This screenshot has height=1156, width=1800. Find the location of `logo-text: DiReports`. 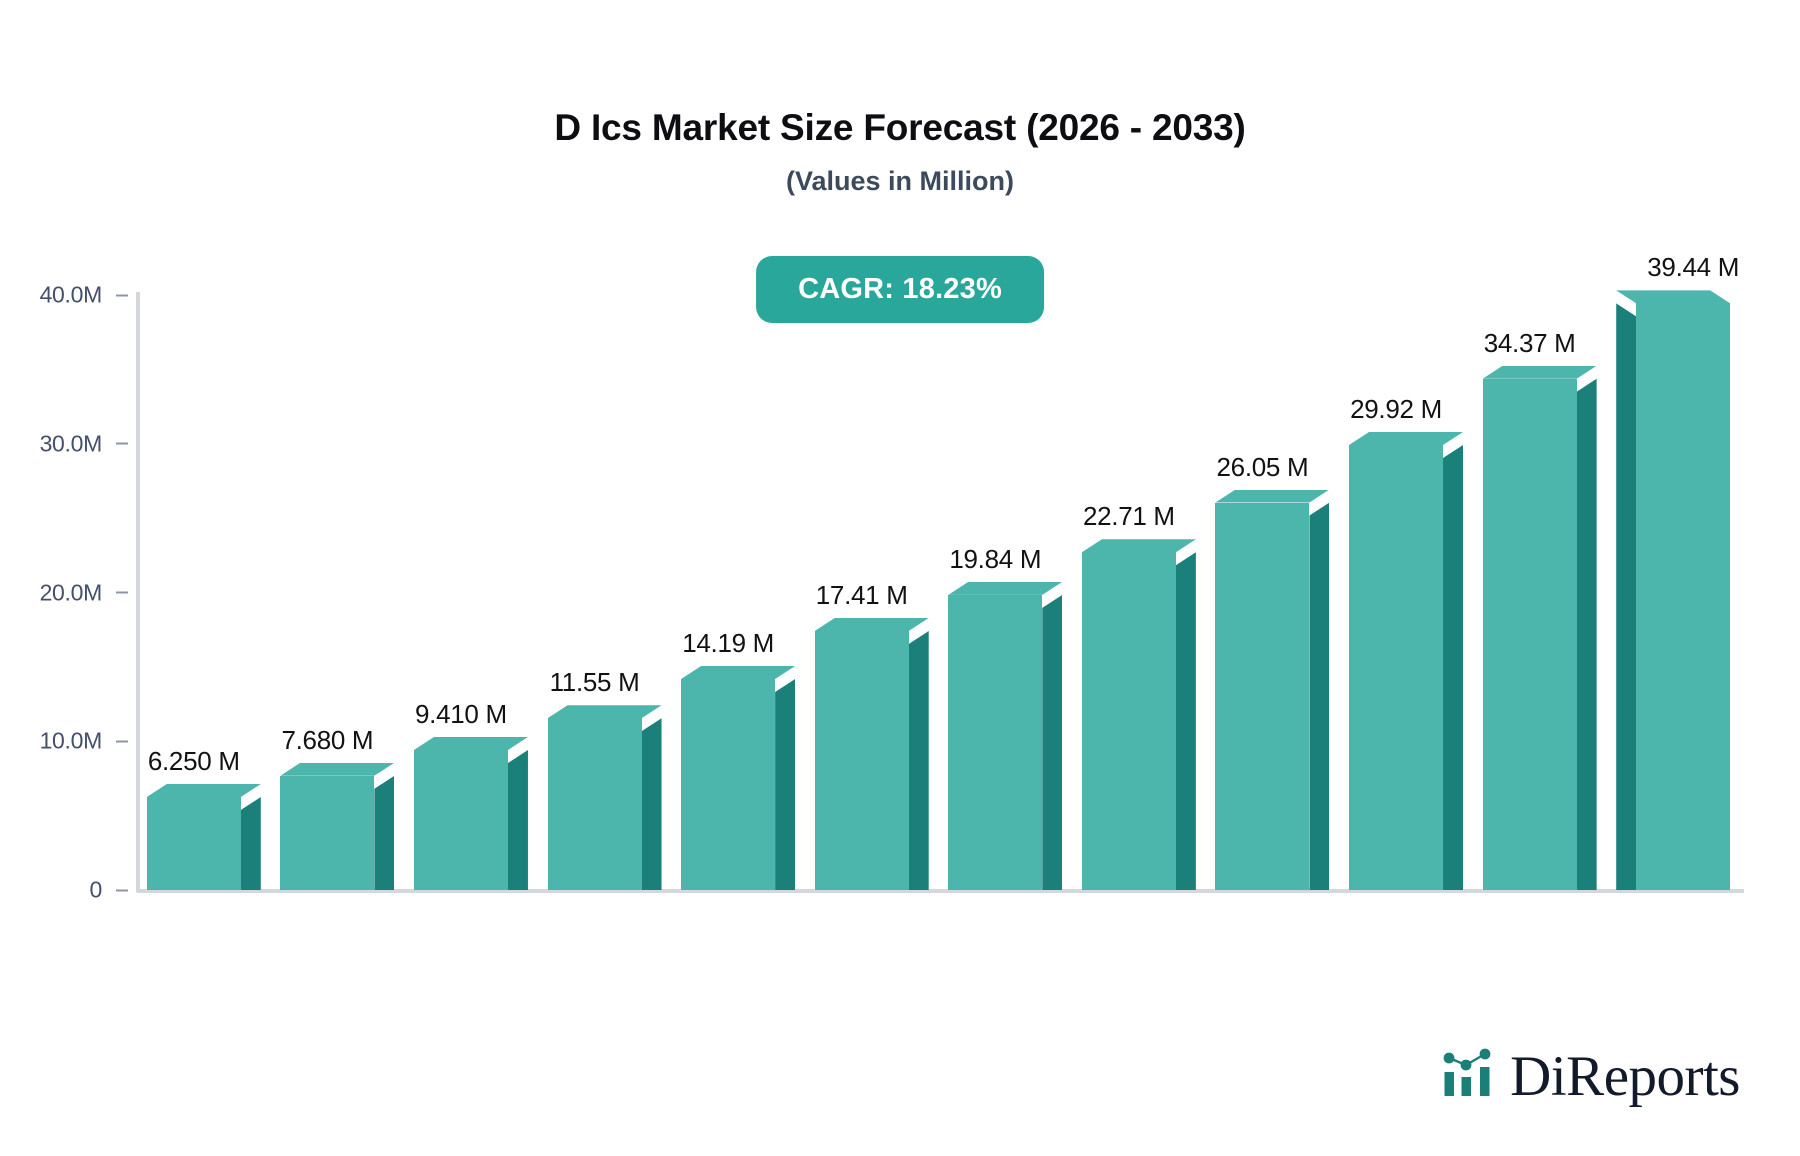

logo-text: DiReports is located at coordinates (1625, 1076).